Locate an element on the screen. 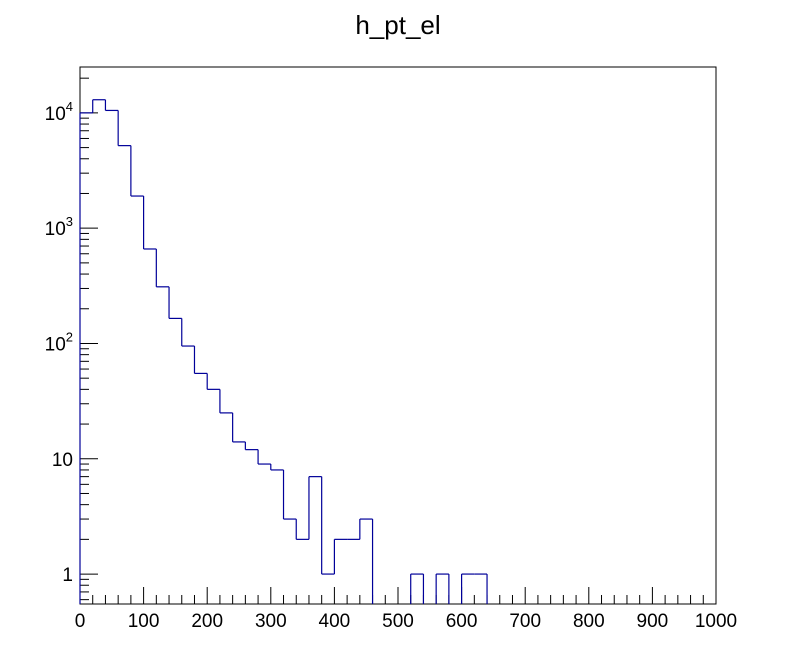 The height and width of the screenshot is (672, 796). x-tick-label: 600 is located at coordinates (462, 621).